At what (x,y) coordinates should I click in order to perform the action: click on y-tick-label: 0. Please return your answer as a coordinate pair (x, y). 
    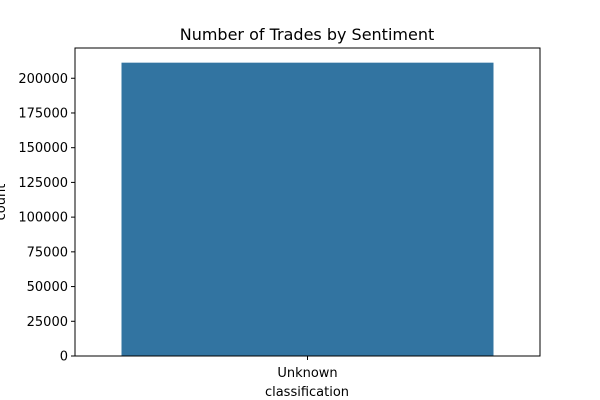
    Looking at the image, I should click on (64, 357).